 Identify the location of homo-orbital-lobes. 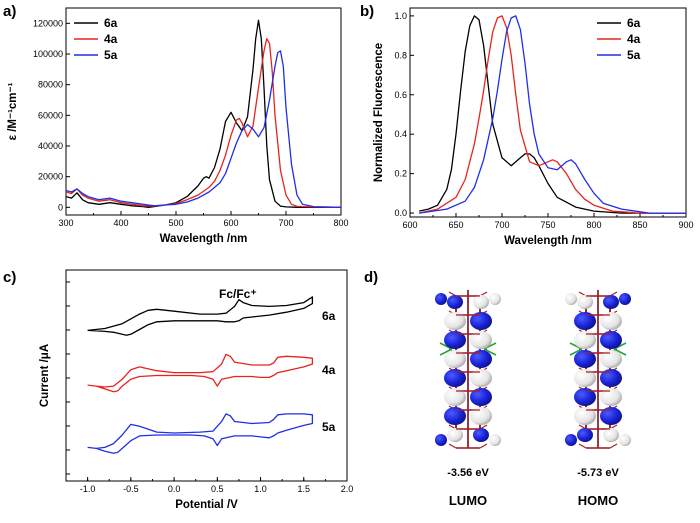
(598, 369).